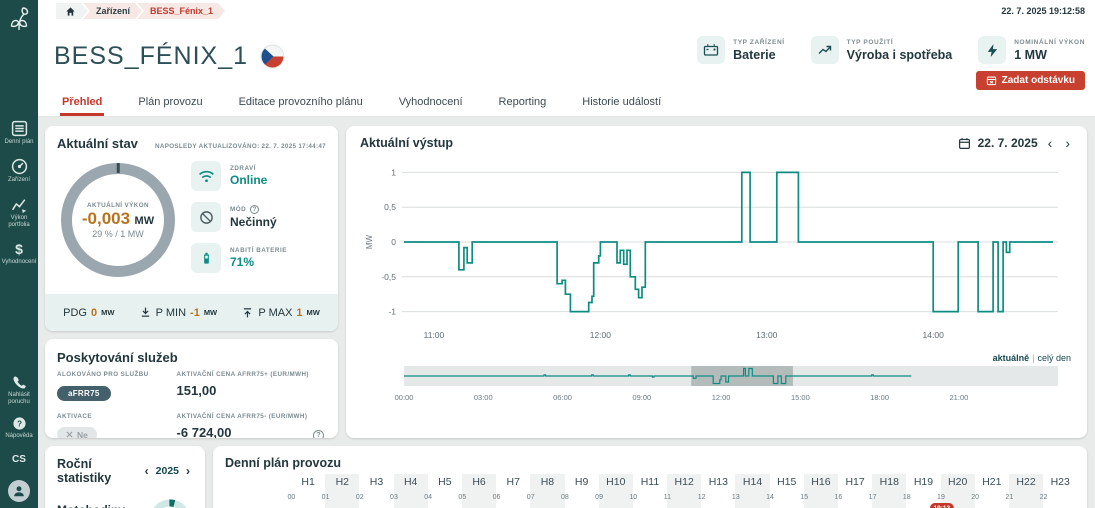 The width and height of the screenshot is (1095, 508). Describe the element at coordinates (667, 497) in the screenshot. I see `plan-hour-mark: 11` at that location.